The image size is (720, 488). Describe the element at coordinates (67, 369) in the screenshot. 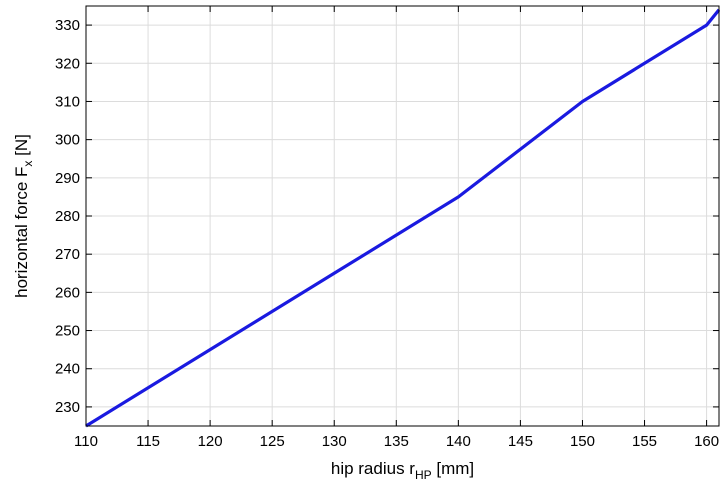

I see `y-tick-label: 240` at that location.